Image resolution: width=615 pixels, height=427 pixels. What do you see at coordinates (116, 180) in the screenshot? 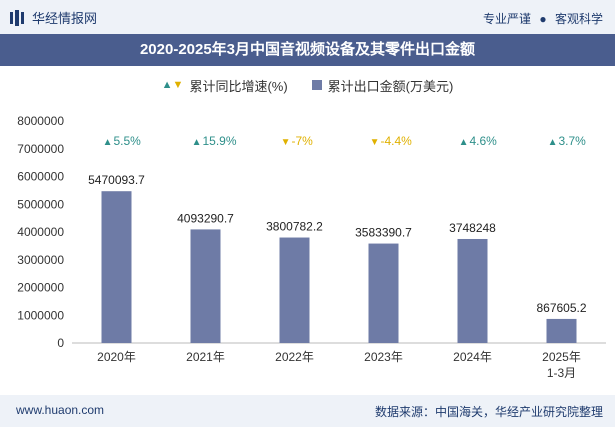
I see `bar-value-label: 5470093.7` at bounding box center [116, 180].